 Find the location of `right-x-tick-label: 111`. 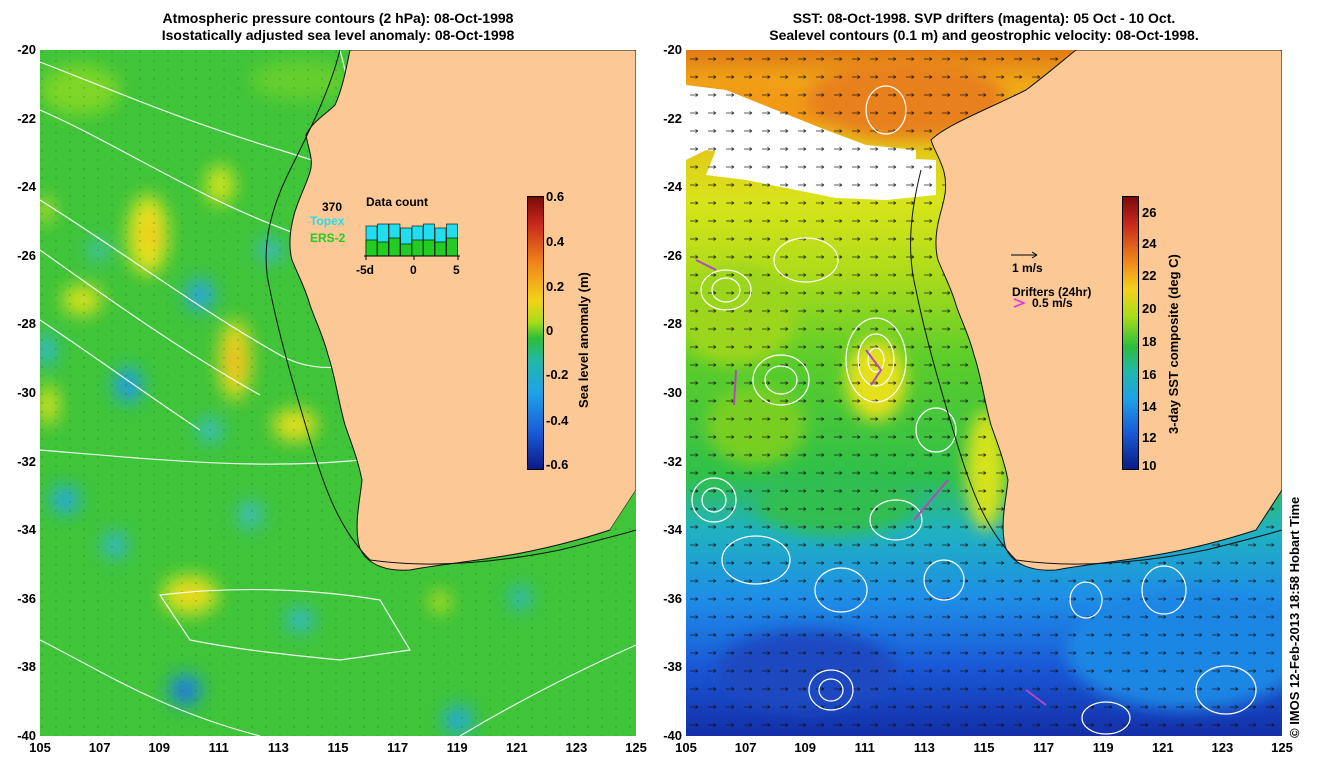

right-x-tick-label: 111 is located at coordinates (864, 747).